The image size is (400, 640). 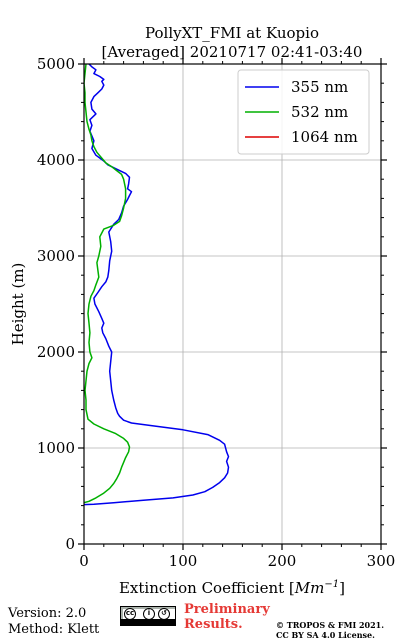 What do you see at coordinates (84, 561) in the screenshot?
I see `x-tick-label-0: 0` at bounding box center [84, 561].